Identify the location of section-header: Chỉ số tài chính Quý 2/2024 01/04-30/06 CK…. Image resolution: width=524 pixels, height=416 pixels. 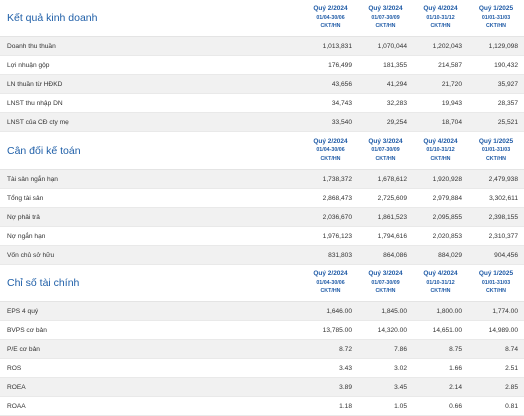
(262, 283).